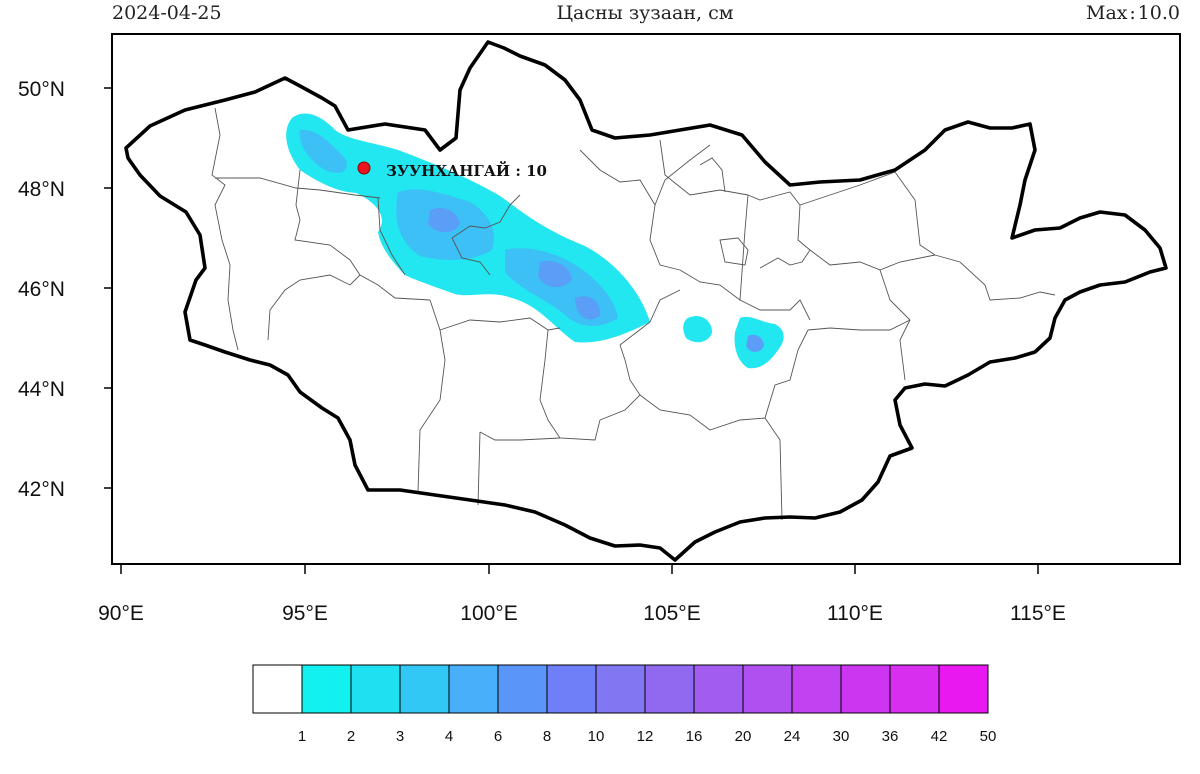  What do you see at coordinates (596, 736) in the screenshot?
I see `legend-label: 10` at bounding box center [596, 736].